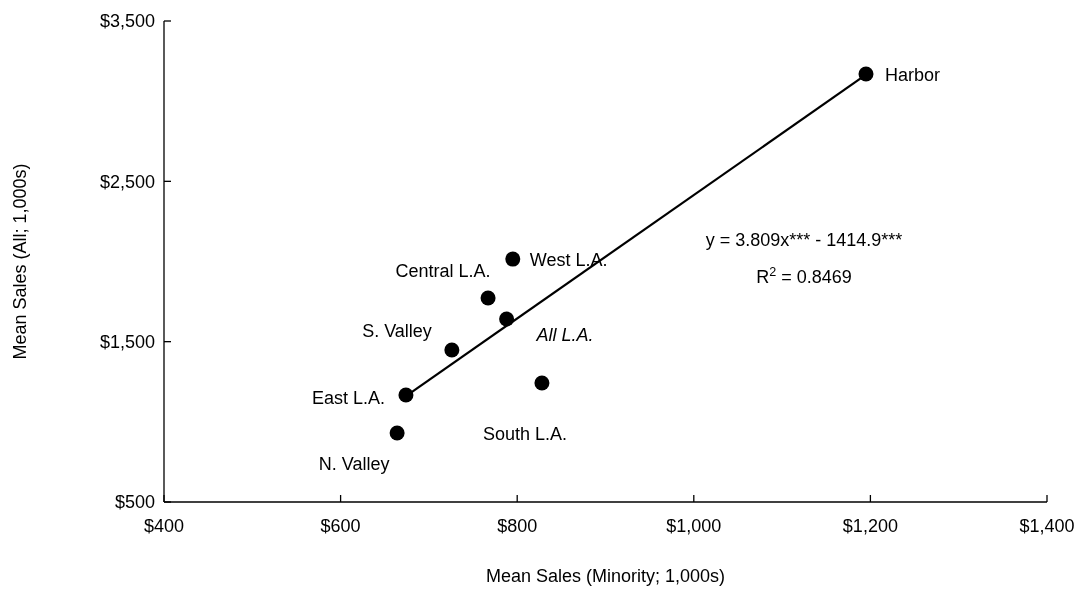 This screenshot has width=1079, height=601. I want to click on x-tick-label: $1,000, so click(694, 526).